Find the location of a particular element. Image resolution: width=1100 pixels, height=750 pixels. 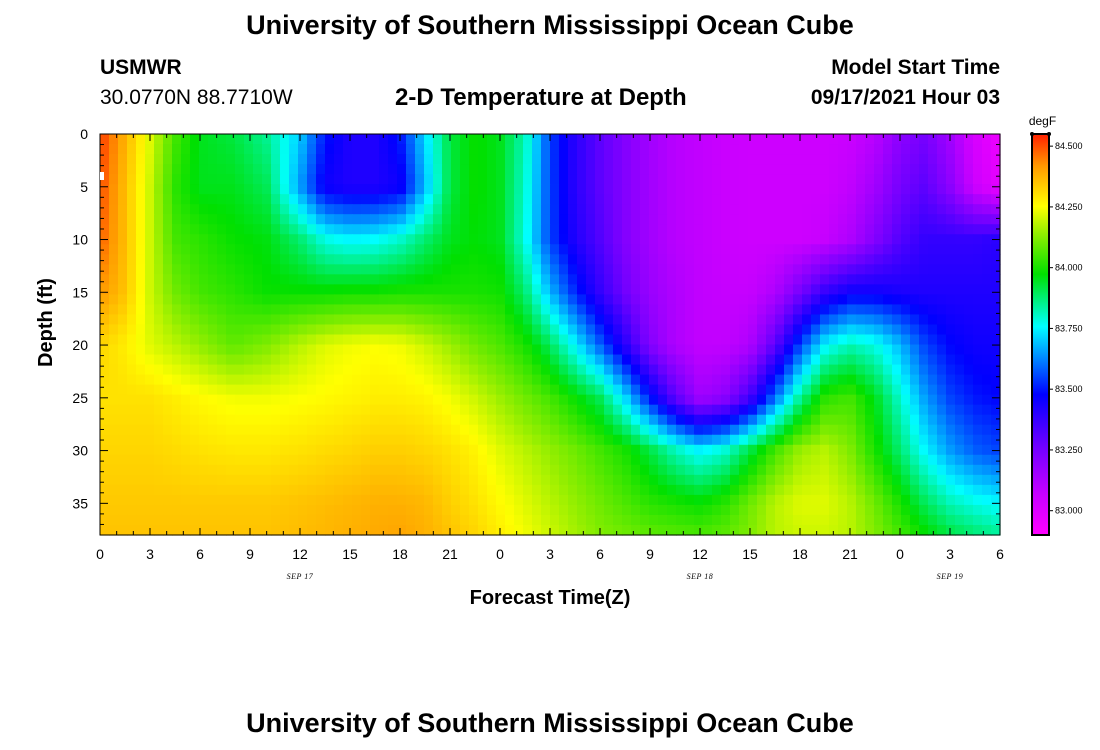

x-tick-label: 15 is located at coordinates (750, 554).